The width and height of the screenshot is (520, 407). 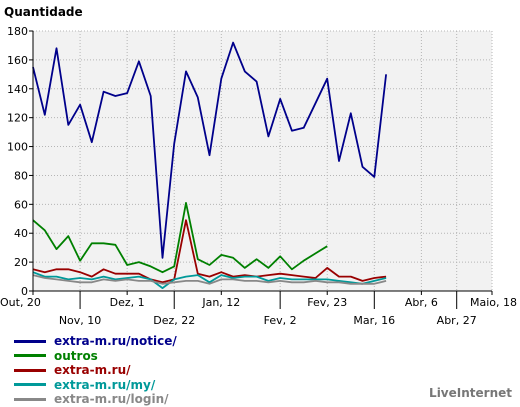 What do you see at coordinates (327, 302) in the screenshot?
I see `x-tick-label: Fev, 23` at bounding box center [327, 302].